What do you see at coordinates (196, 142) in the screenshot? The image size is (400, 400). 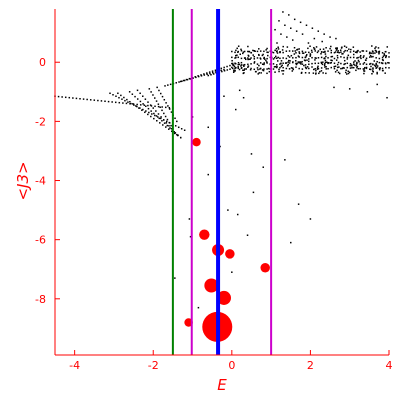 I see `highlight-point` at bounding box center [196, 142].